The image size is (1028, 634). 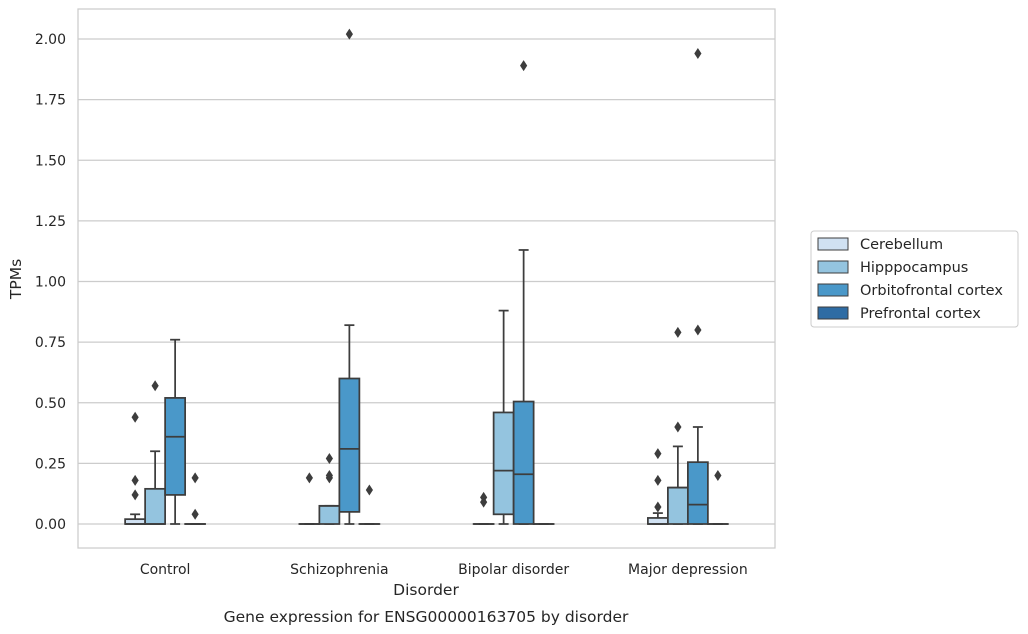 What do you see at coordinates (426, 590) in the screenshot?
I see `x-axis-label: Disorder` at bounding box center [426, 590].